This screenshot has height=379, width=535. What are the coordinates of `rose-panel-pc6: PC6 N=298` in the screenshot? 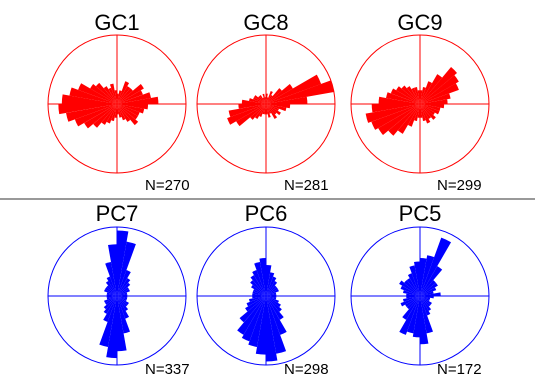 It's located at (266, 289).